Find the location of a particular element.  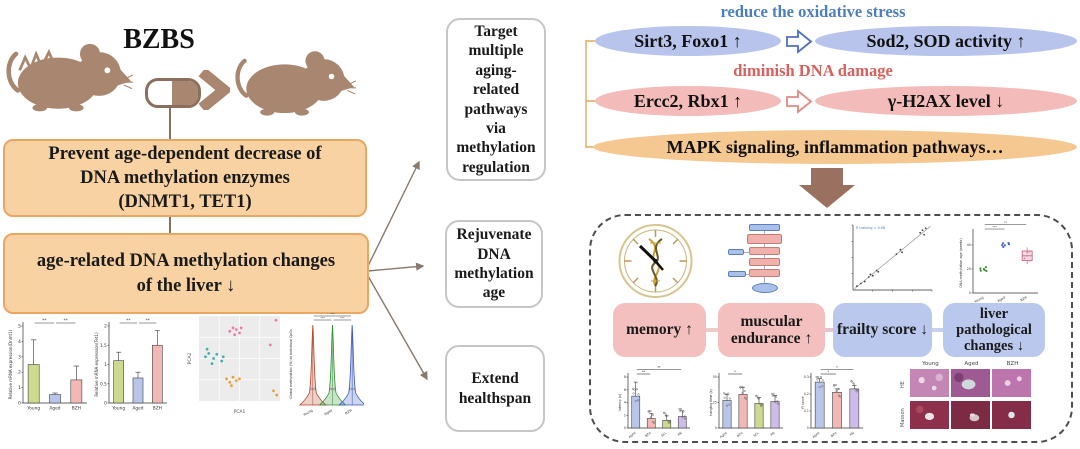

label-memory: memory ↑ is located at coordinates (659, 330).